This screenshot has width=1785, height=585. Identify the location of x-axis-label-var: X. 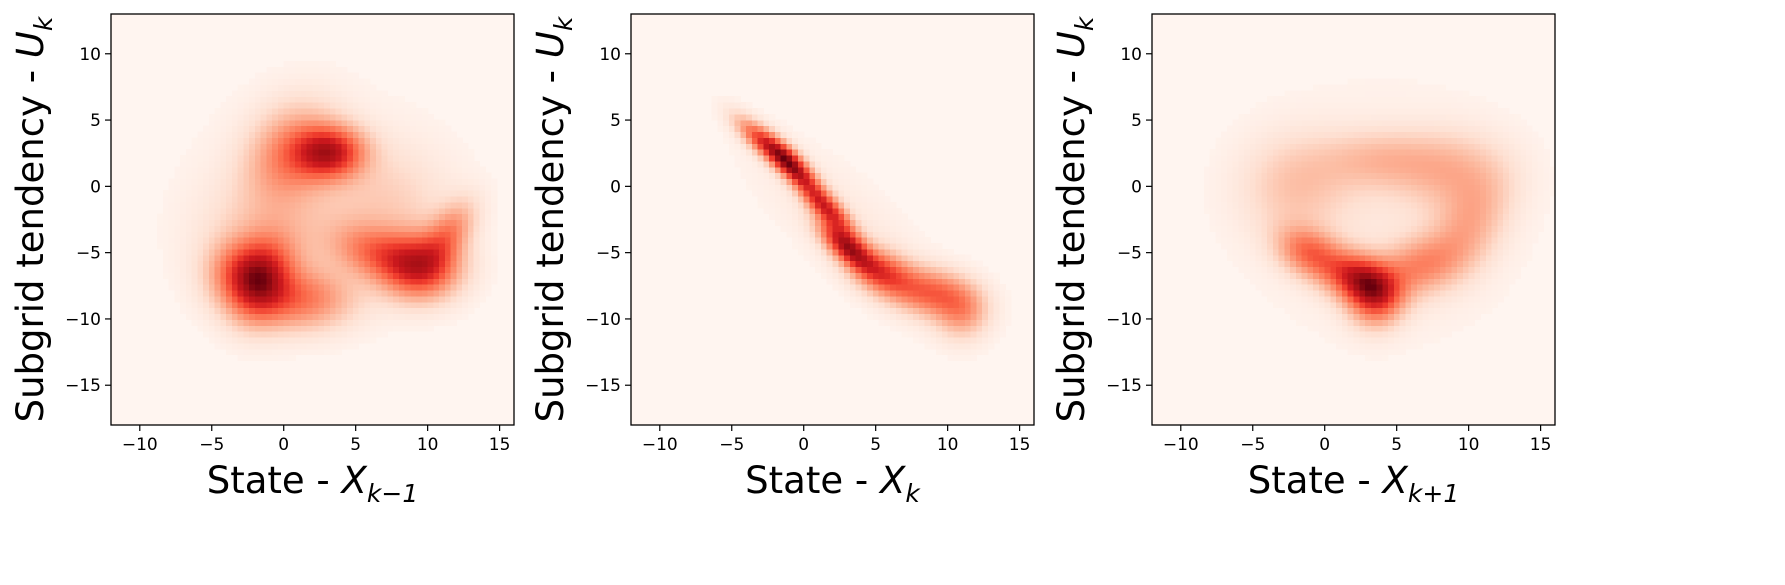
(354, 480).